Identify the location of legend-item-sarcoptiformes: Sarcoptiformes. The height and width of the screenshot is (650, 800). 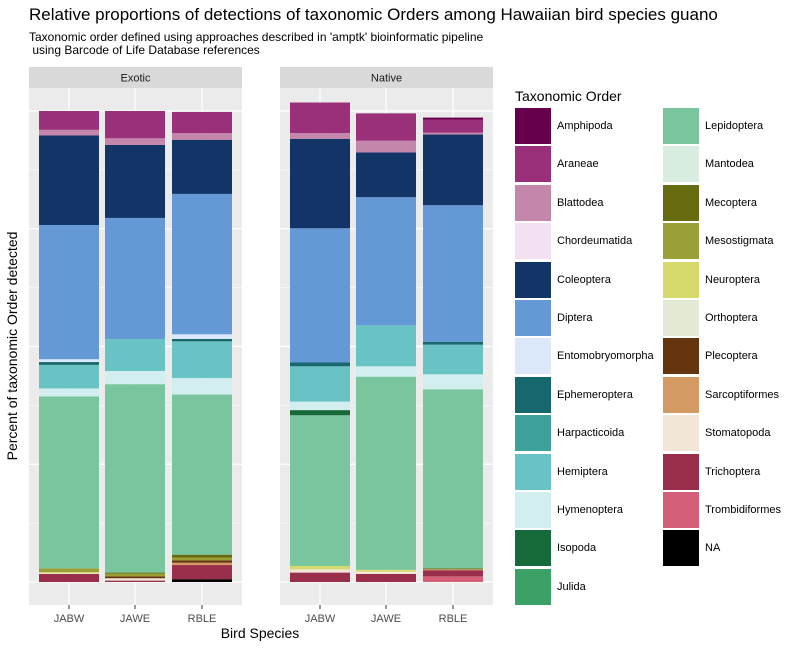
(721, 395).